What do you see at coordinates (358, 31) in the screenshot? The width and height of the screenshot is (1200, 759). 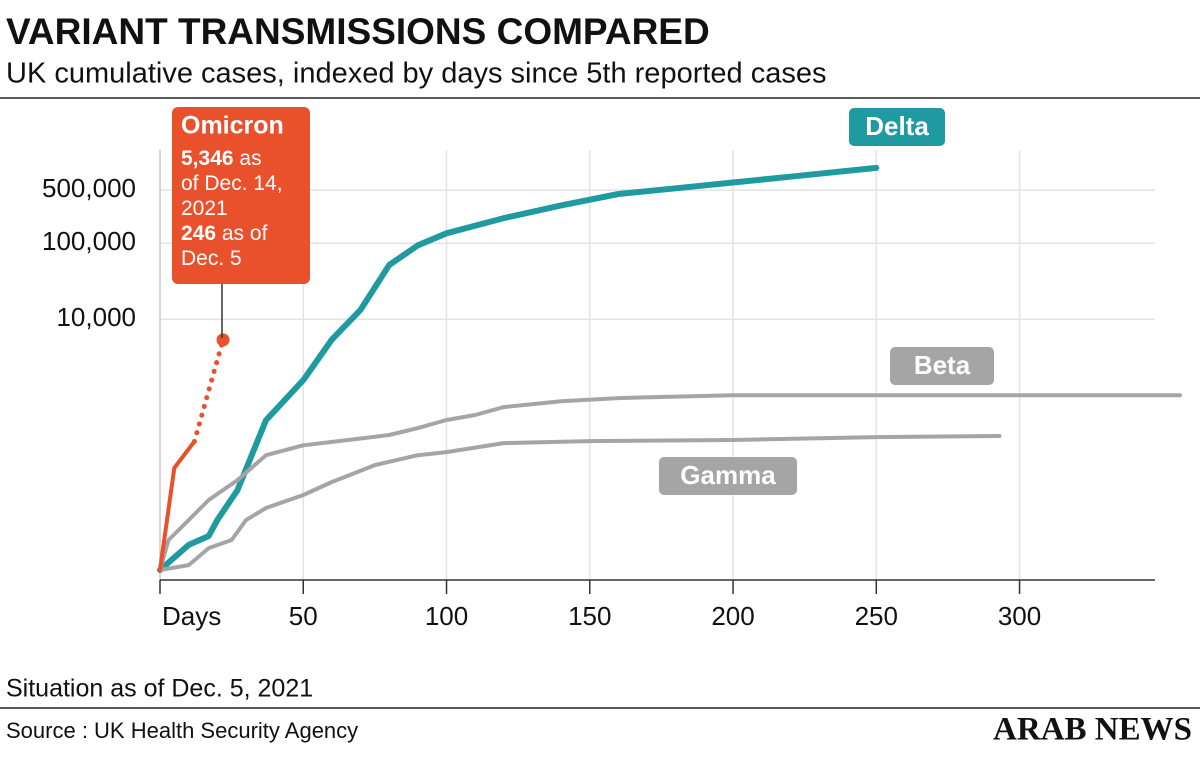 I see `chart-title: VARIANT TRANSMISSIONS COMPARED` at bounding box center [358, 31].